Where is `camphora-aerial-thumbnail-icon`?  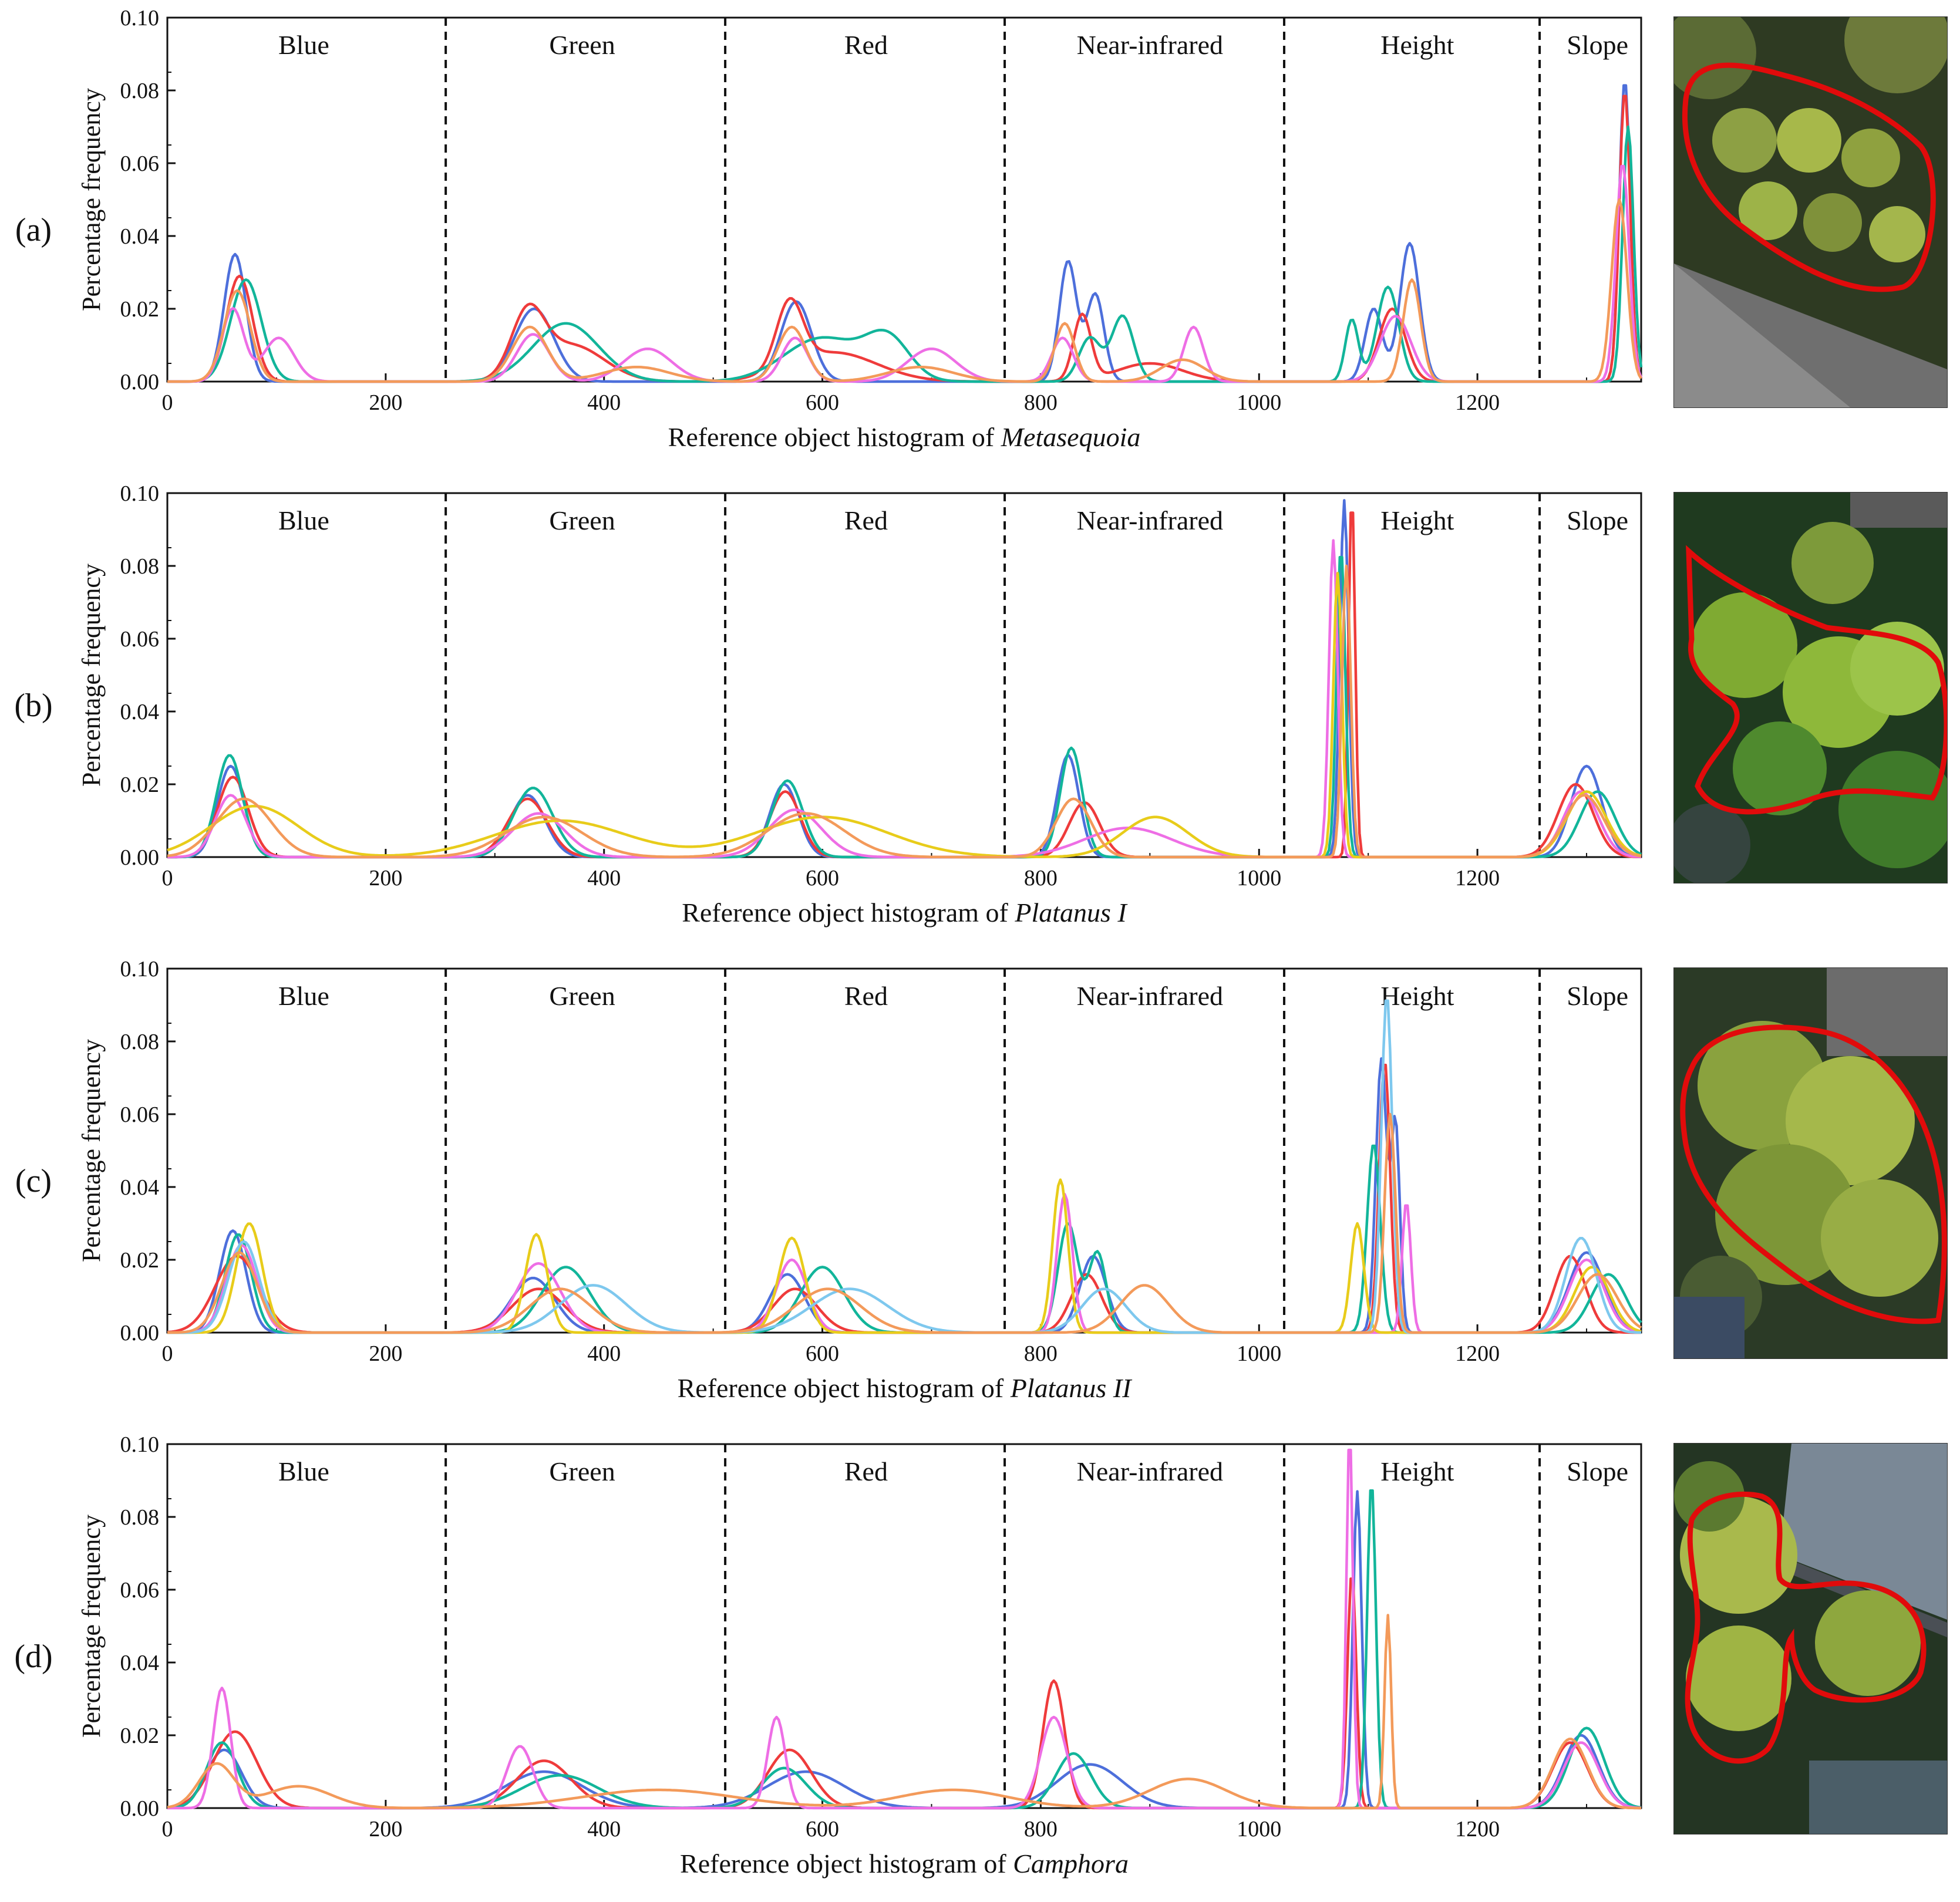
camphora-aerial-thumbnail-icon is located at coordinates (1810, 1638).